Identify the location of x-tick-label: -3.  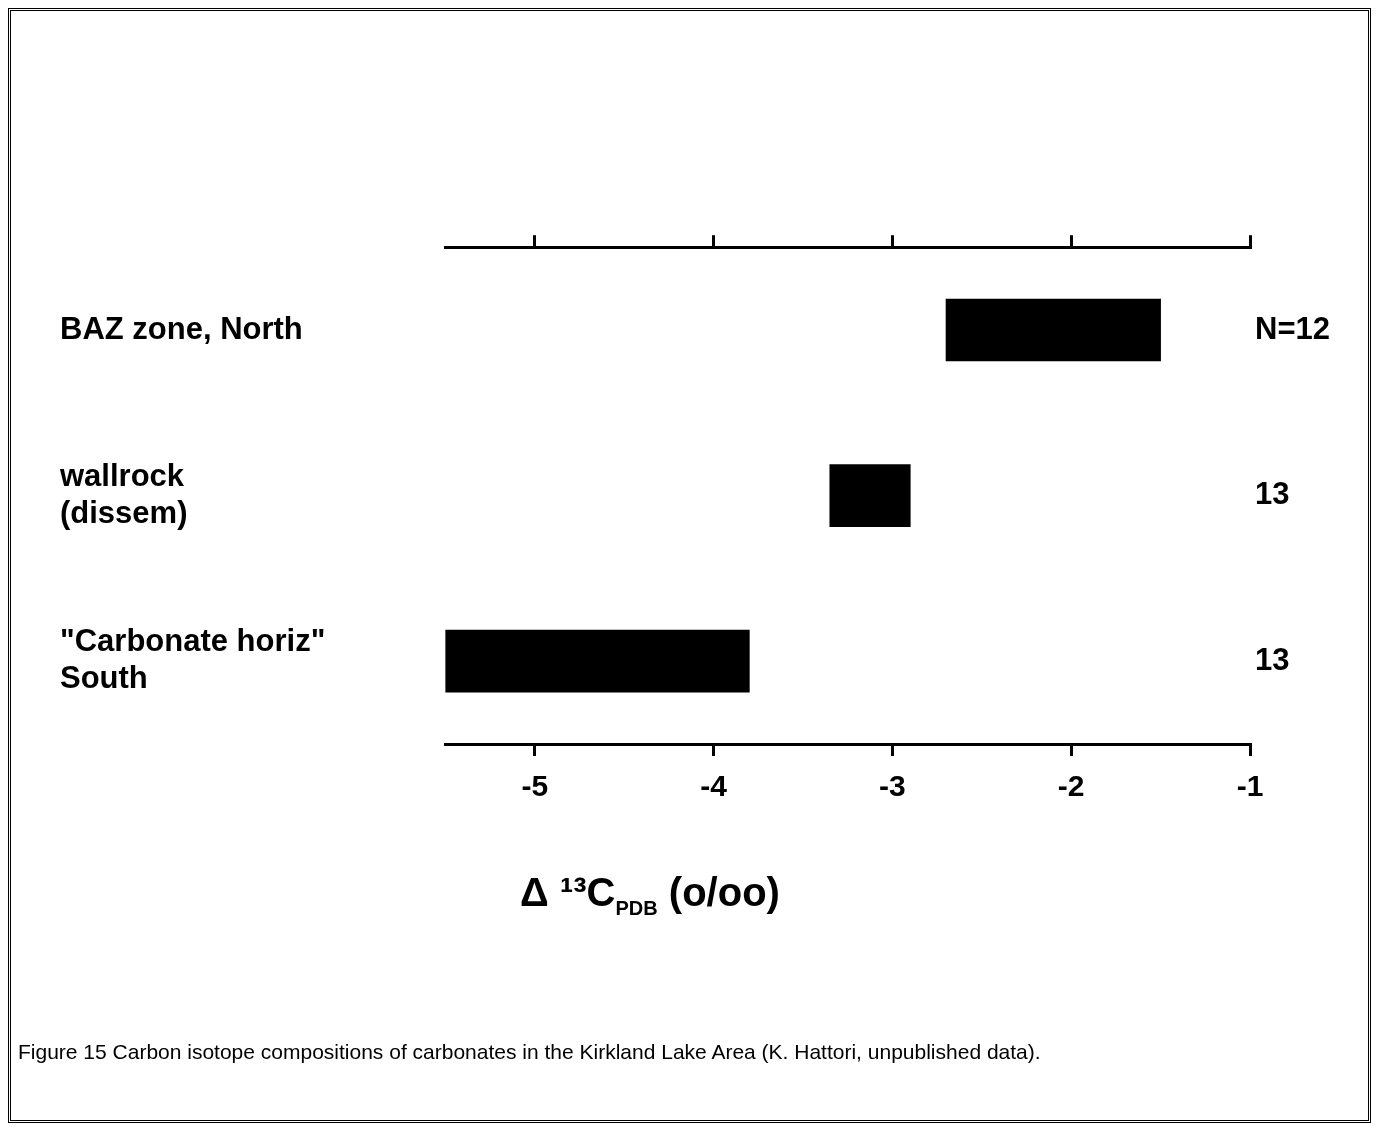
(892, 786).